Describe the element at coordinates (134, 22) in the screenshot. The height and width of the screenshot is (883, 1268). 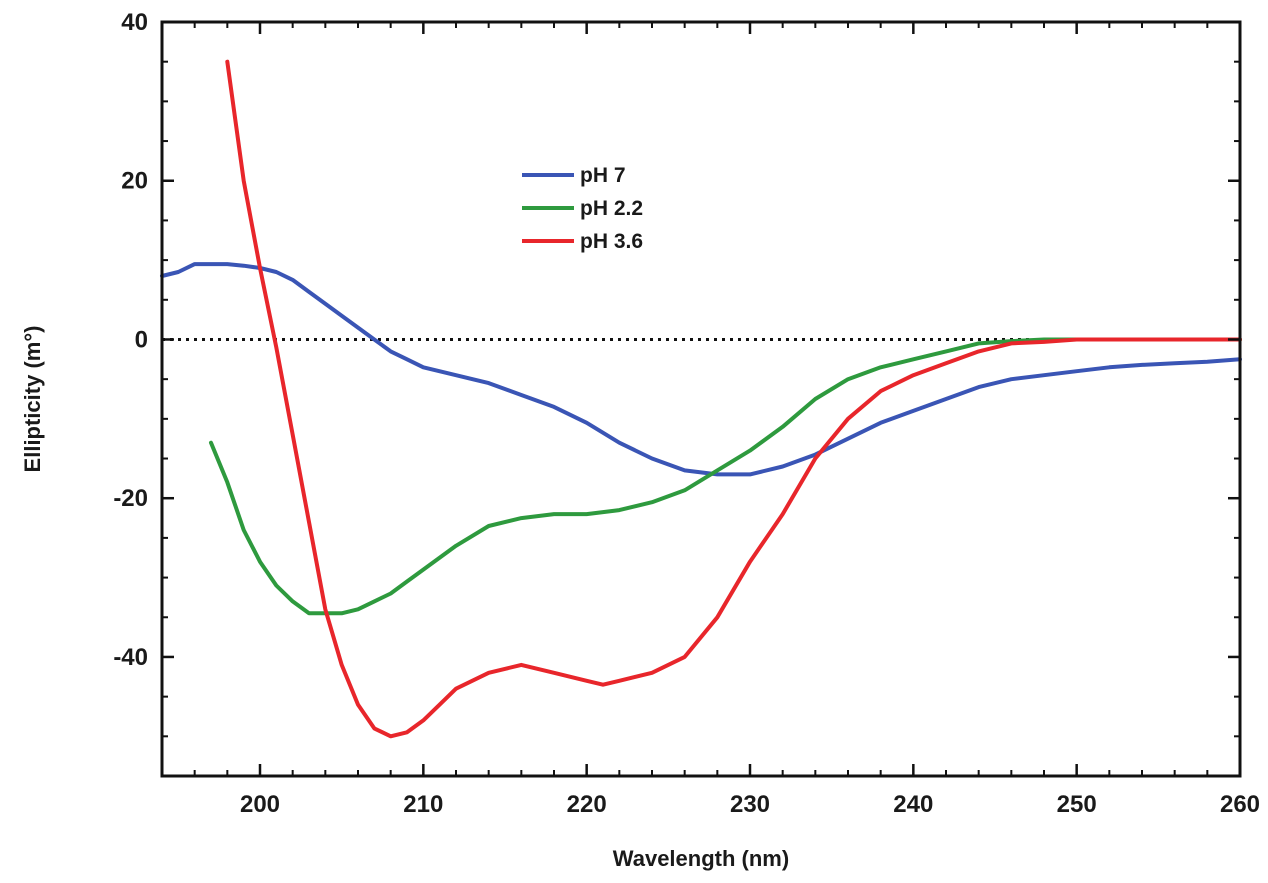
I see `y-tick-label: 40` at that location.